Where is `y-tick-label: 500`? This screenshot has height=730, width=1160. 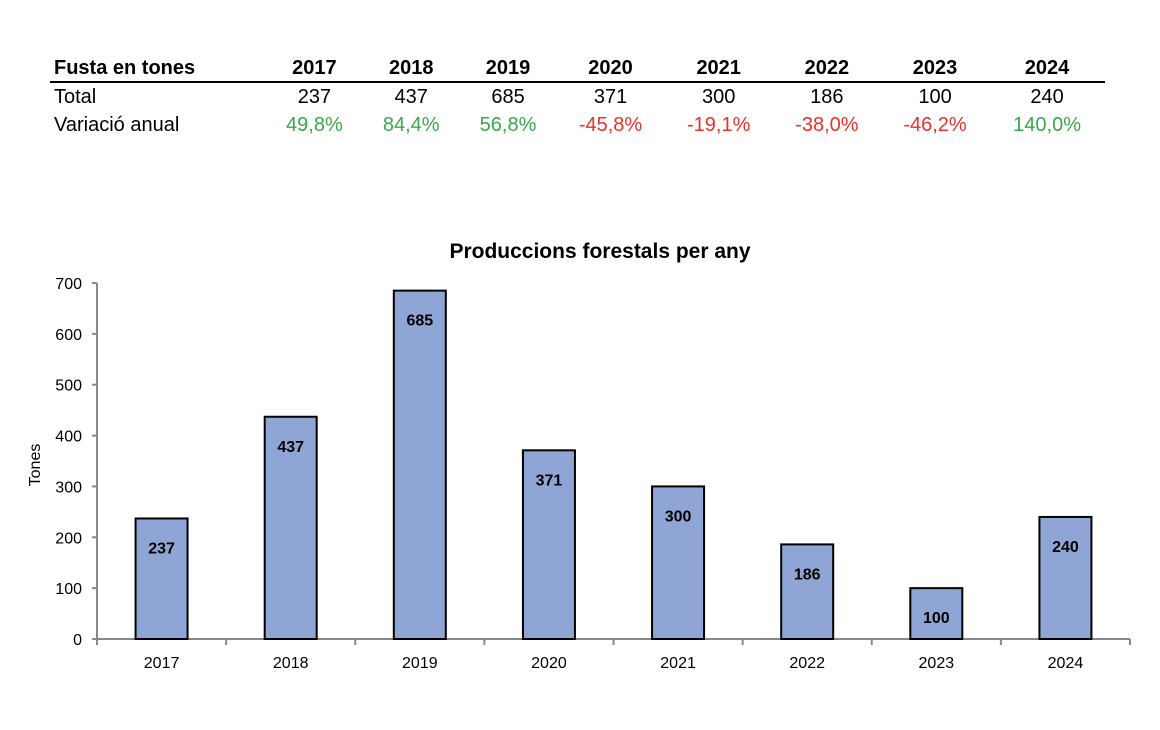
y-tick-label: 500 is located at coordinates (68, 386).